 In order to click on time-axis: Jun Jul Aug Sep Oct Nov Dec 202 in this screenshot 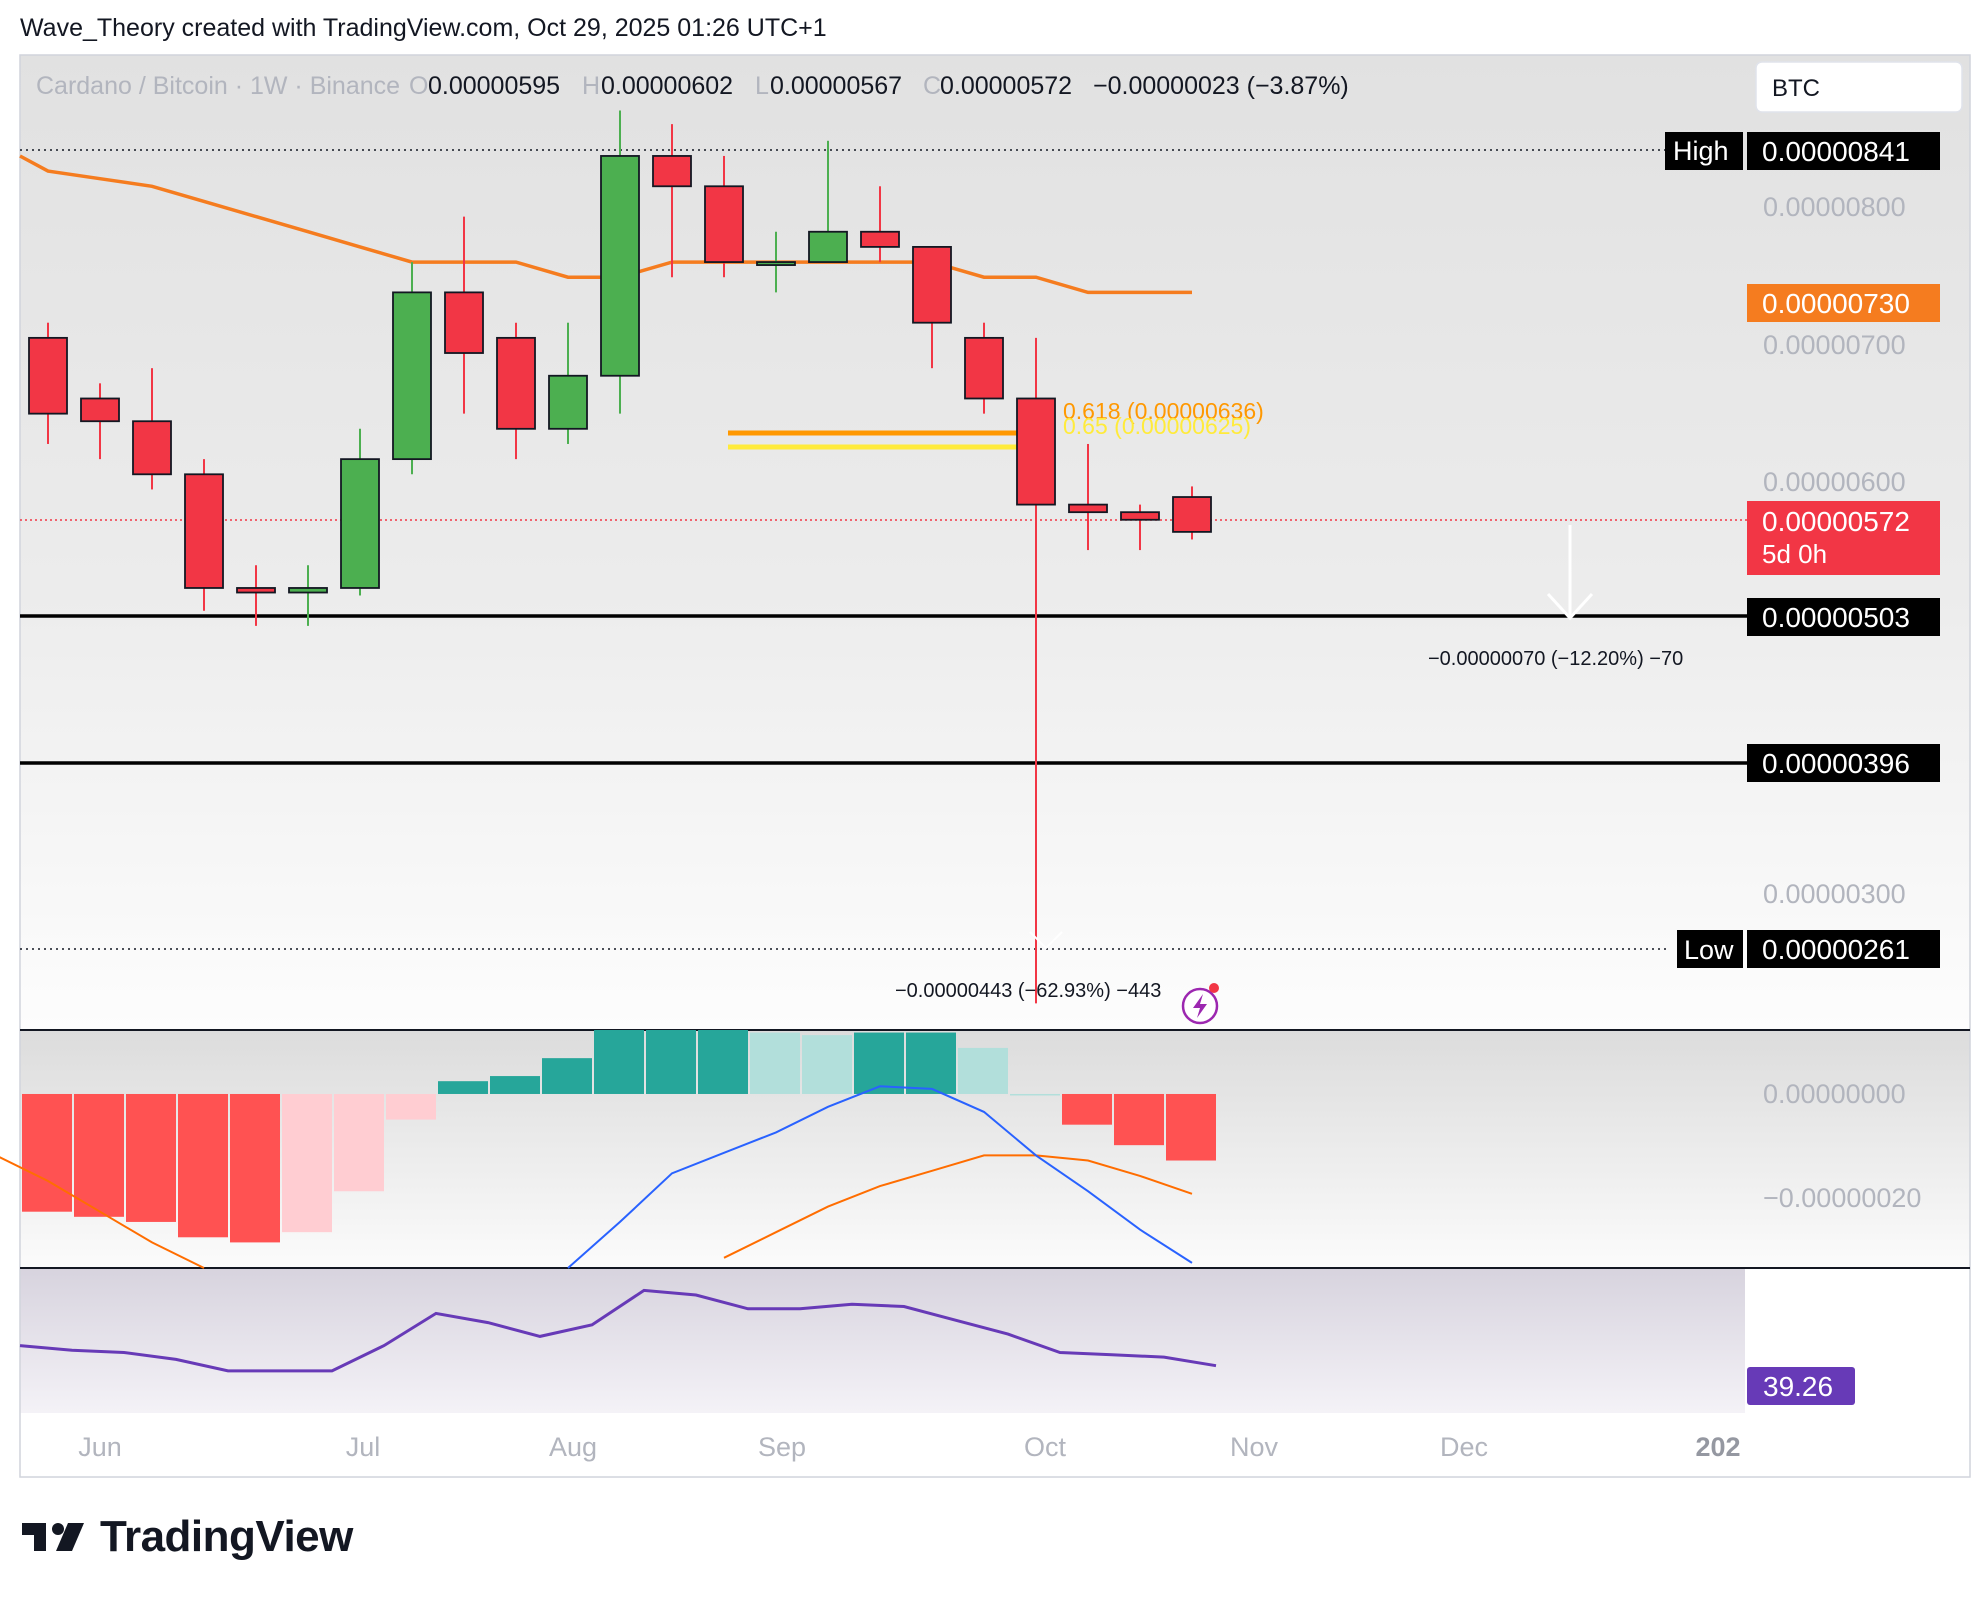, I will do `click(909, 1447)`.